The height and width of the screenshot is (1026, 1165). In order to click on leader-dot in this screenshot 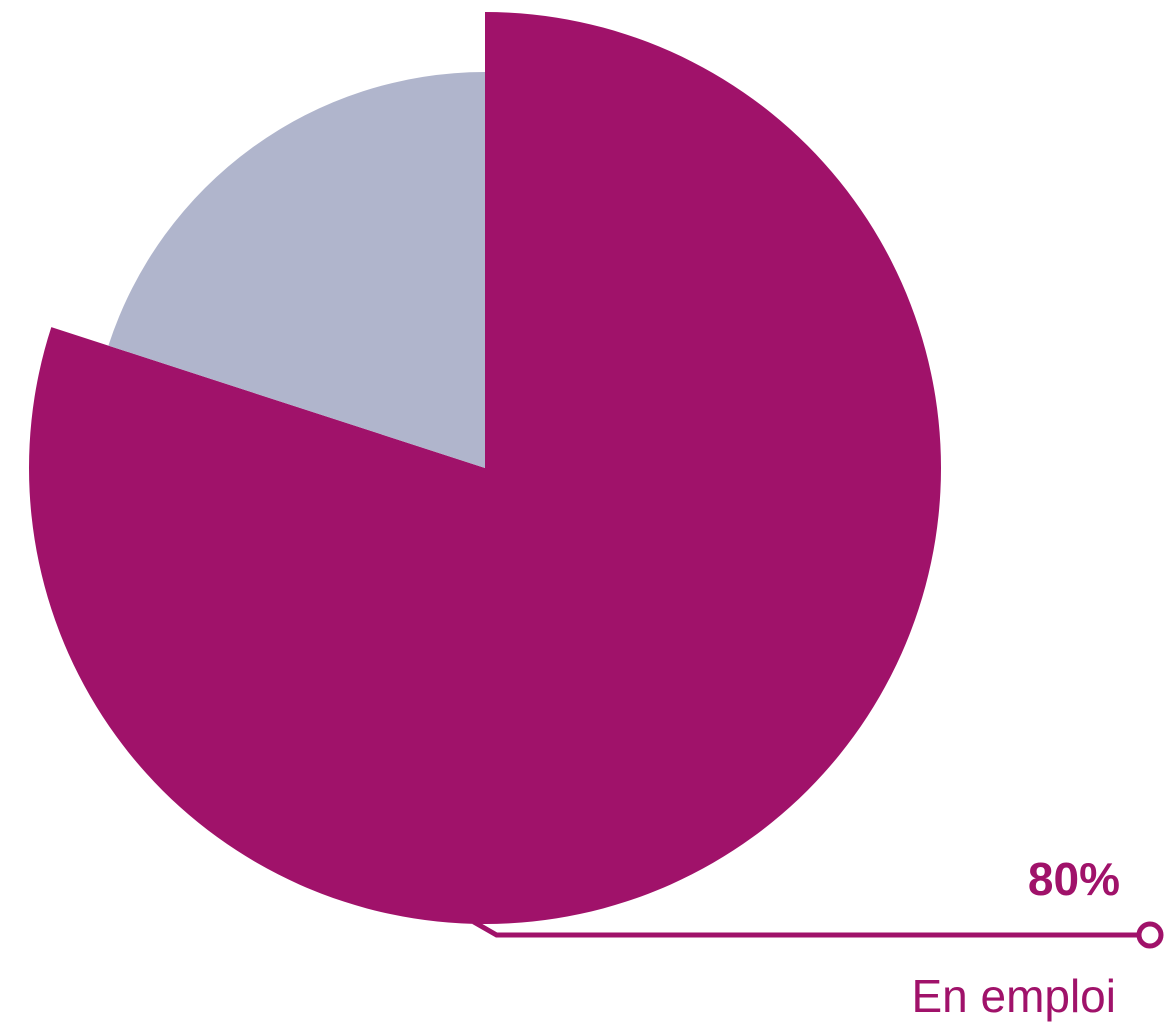, I will do `click(1150, 935)`.